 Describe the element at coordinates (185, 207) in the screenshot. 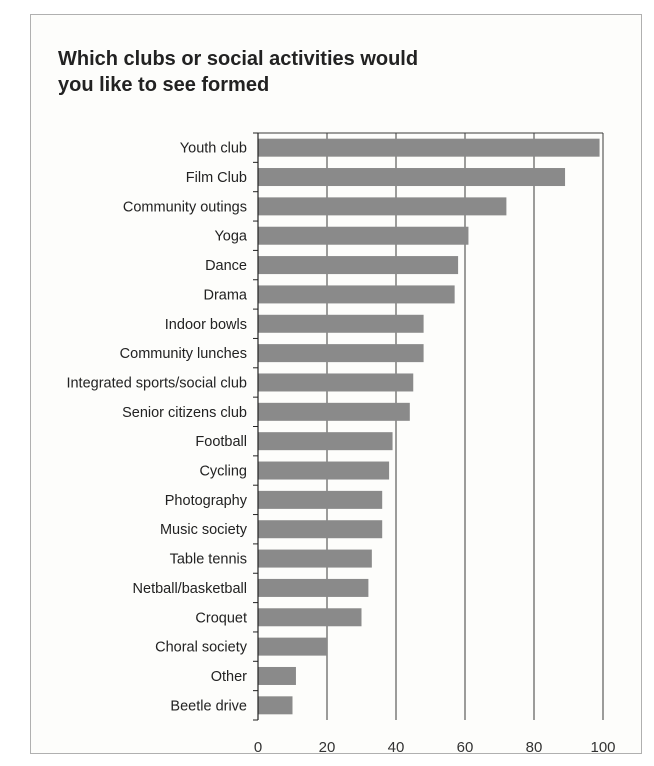

I see `category-label-2: Community outings` at that location.